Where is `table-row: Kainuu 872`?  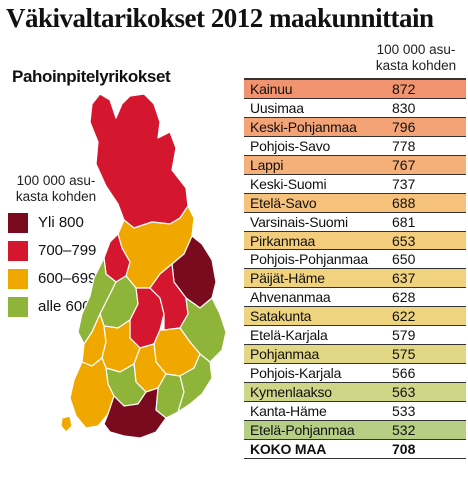 table-row: Kainuu 872 is located at coordinates (355, 89).